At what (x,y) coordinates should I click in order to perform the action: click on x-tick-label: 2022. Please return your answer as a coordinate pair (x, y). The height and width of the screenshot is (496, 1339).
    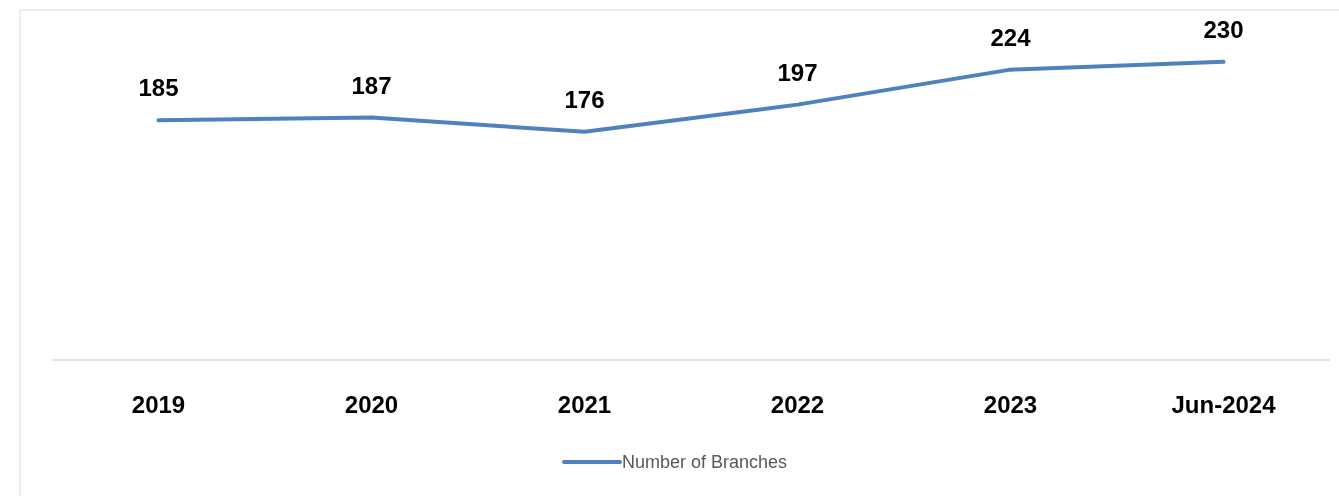
    Looking at the image, I should click on (797, 404).